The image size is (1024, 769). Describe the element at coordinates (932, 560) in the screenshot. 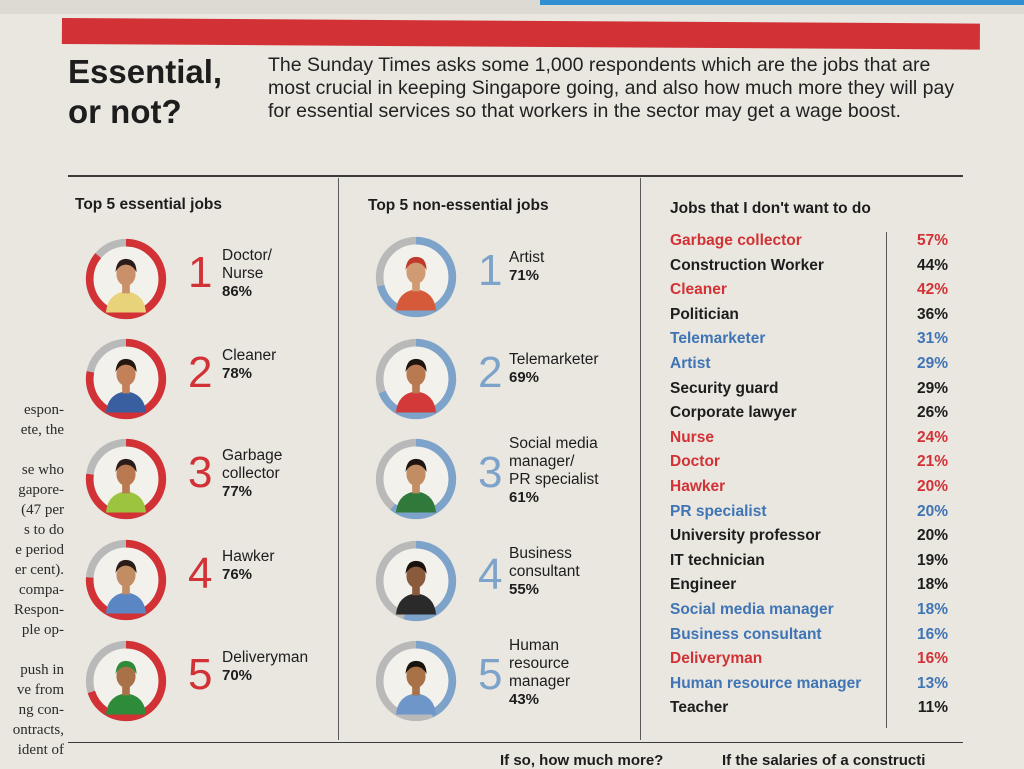

I see `job-pct-cell: 19%` at that location.